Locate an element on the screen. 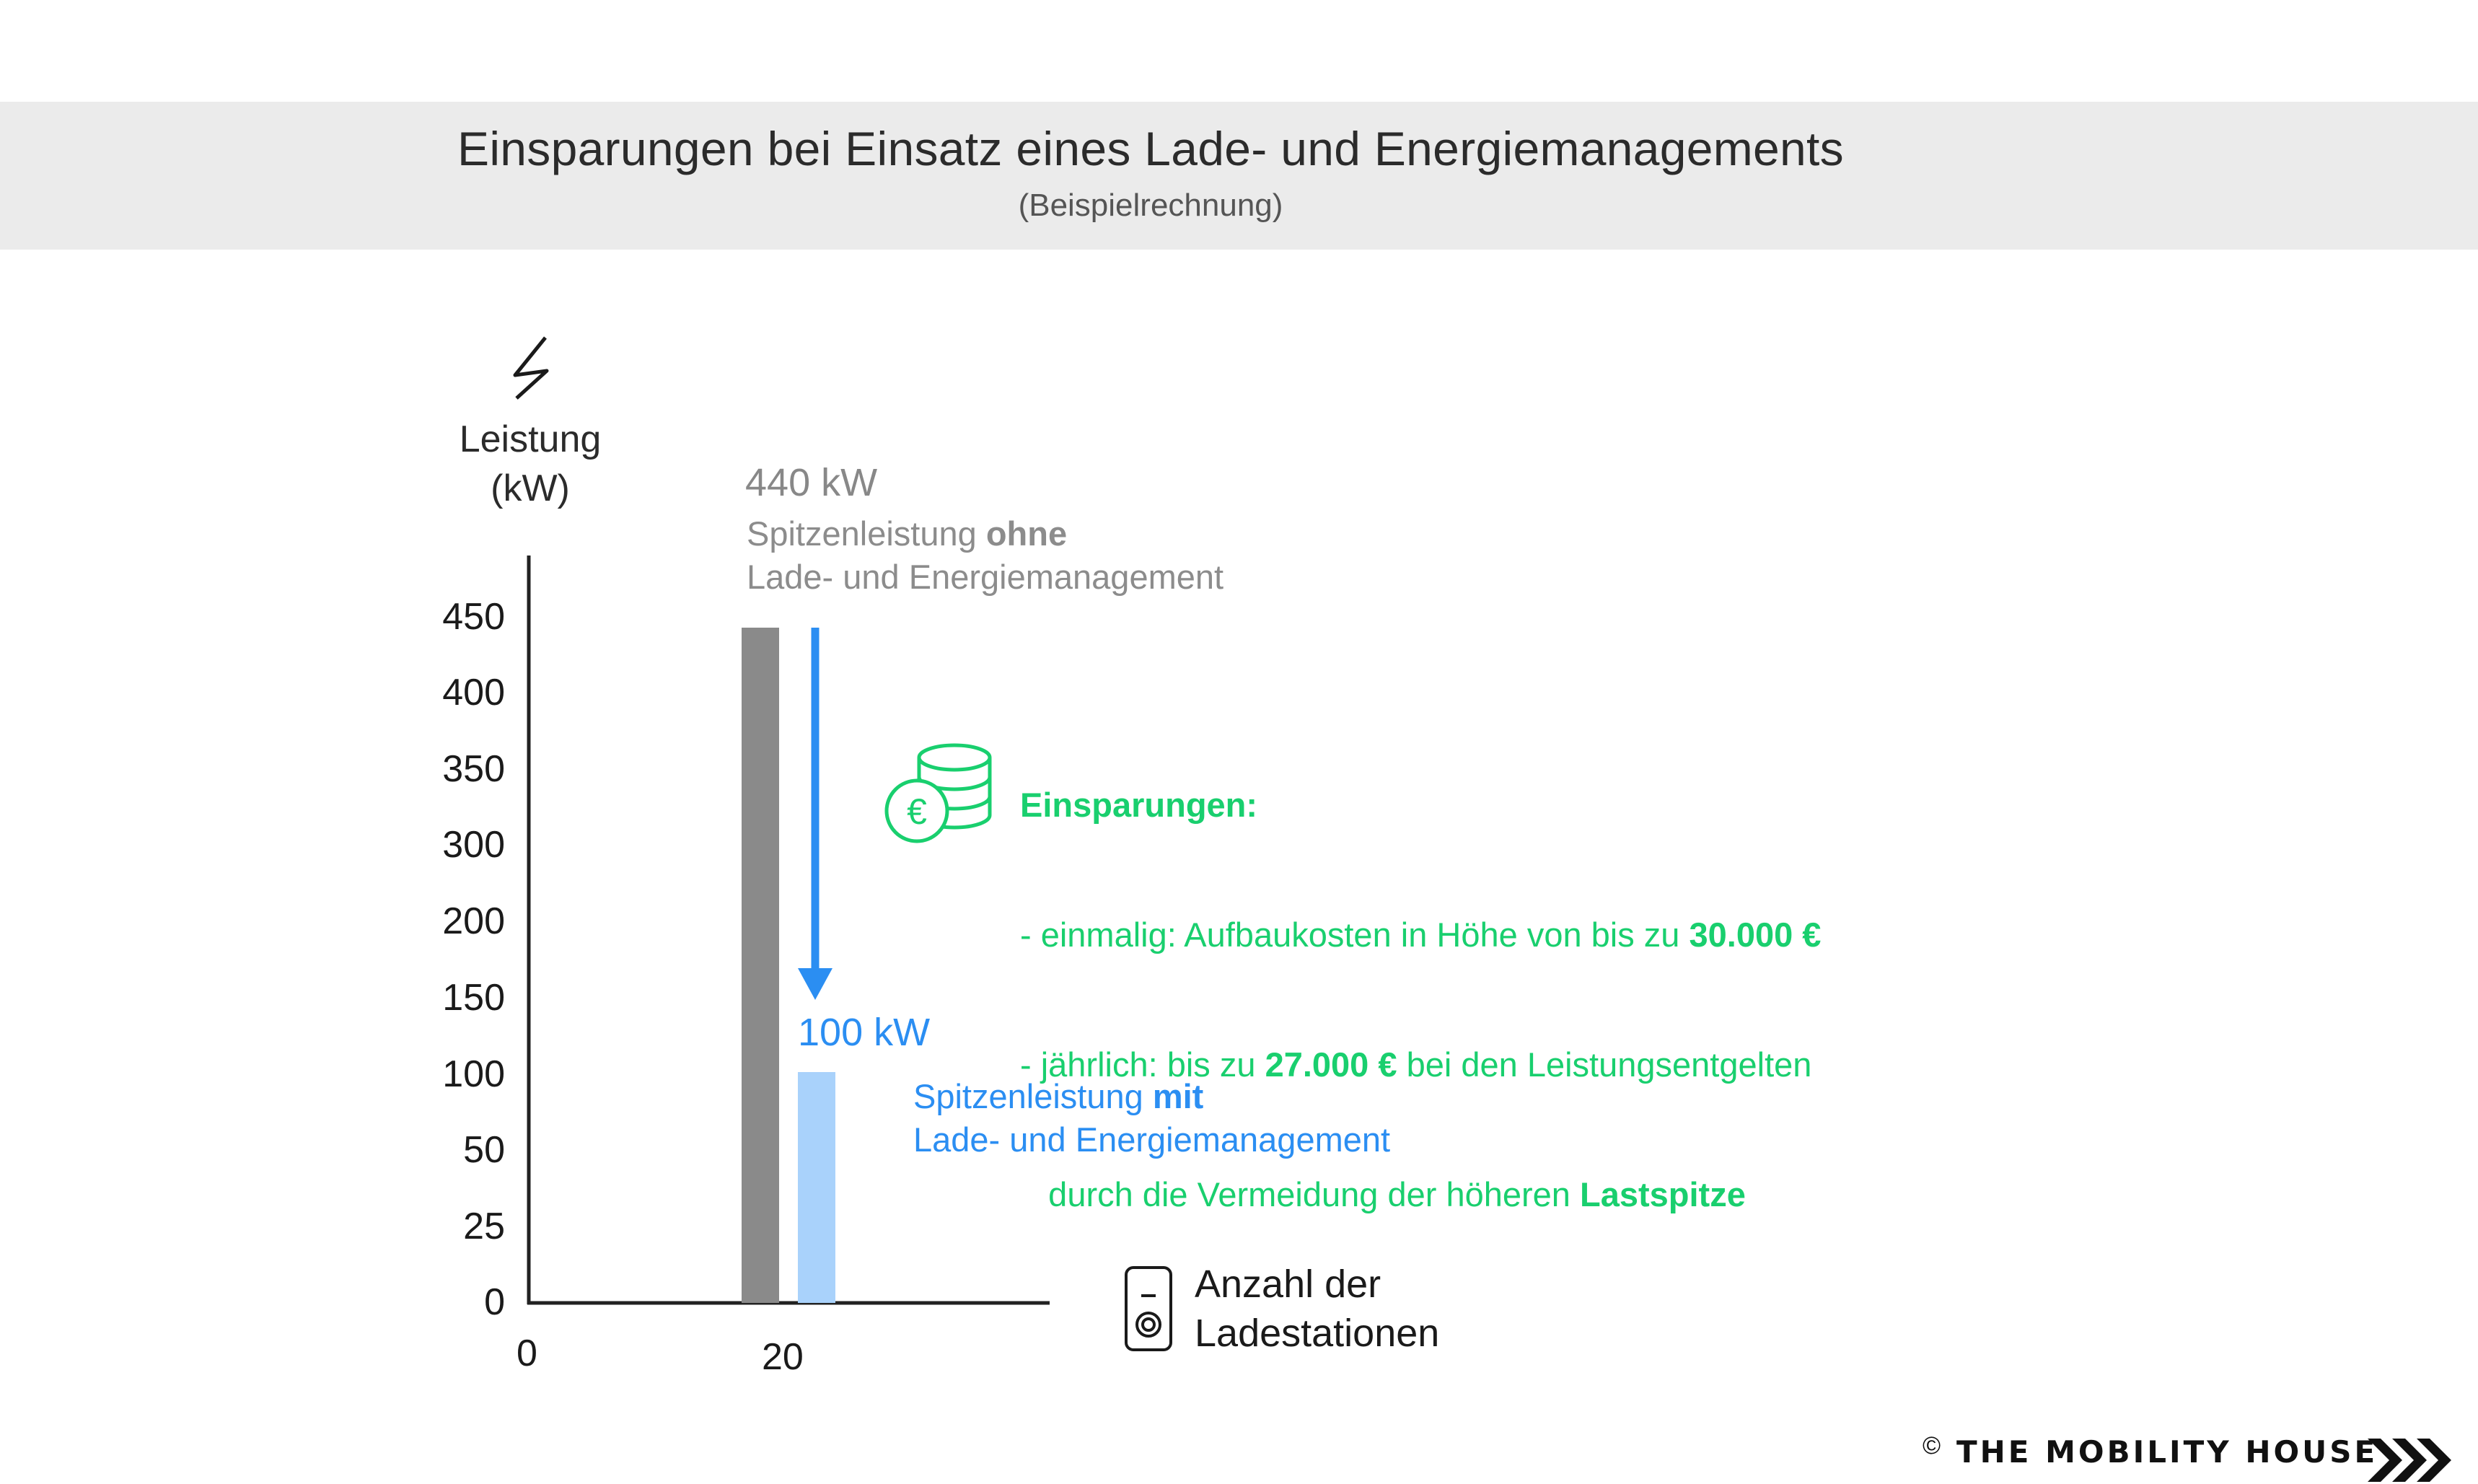 This screenshot has width=2478, height=1484. x-axis-label-line1: Anzahl der is located at coordinates (1288, 1284).